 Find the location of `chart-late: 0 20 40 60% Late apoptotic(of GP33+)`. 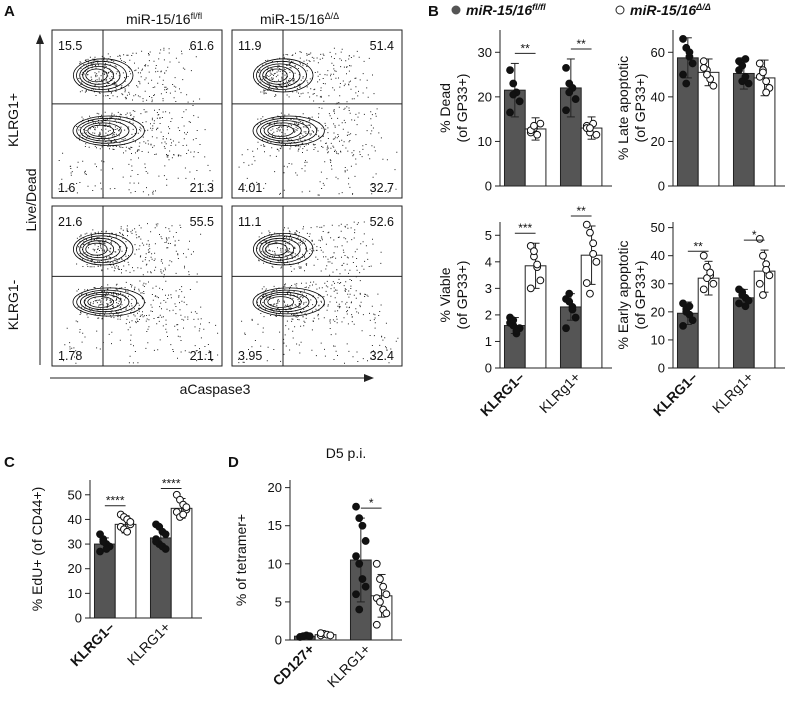

chart-late: 0 20 40 60% Late apoptotic(of GP33+) is located at coordinates (700, 112).